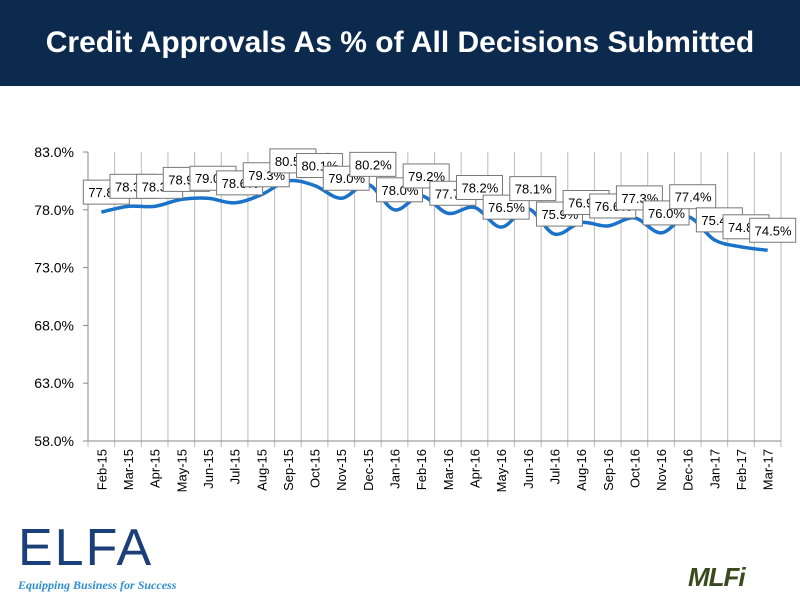 This screenshot has width=800, height=600. What do you see at coordinates (717, 577) in the screenshot?
I see `mlfi-logo: MLFi` at bounding box center [717, 577].